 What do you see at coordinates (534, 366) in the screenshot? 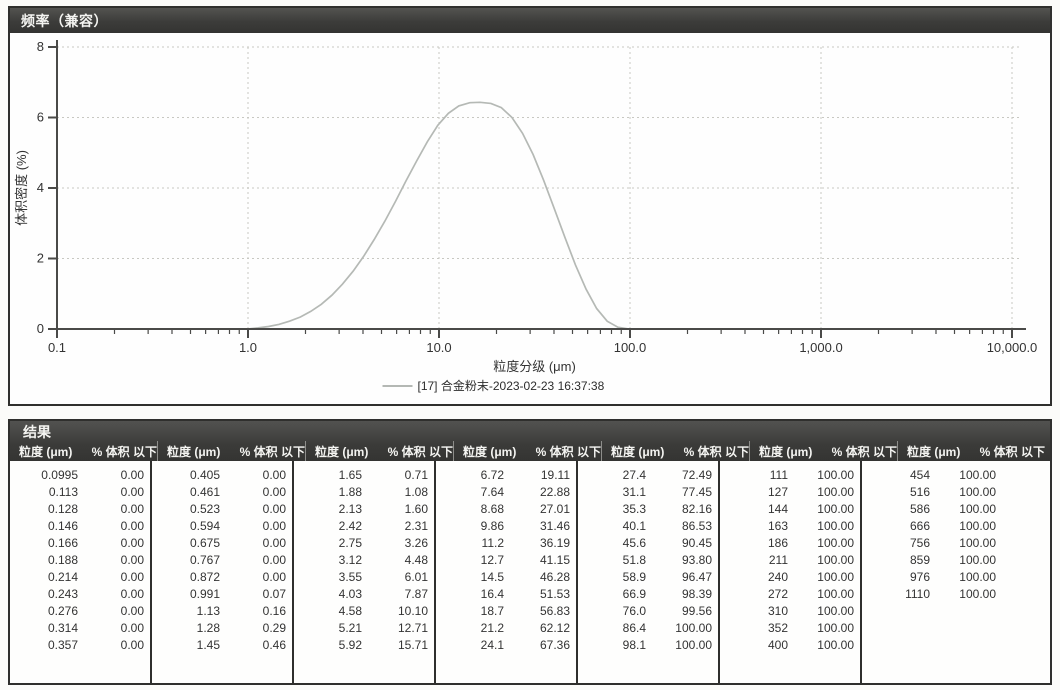
I see `x-axis-title: 粒度分级 (μm)` at bounding box center [534, 366].